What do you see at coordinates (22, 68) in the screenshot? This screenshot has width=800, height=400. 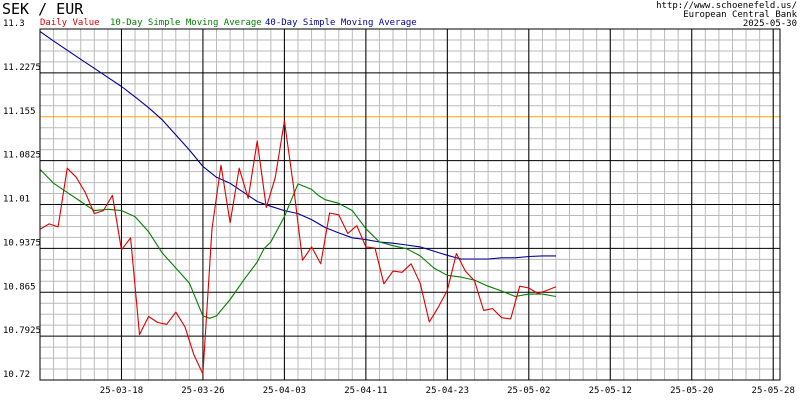 I see `y-tick-label: 11.2275` at bounding box center [22, 68].